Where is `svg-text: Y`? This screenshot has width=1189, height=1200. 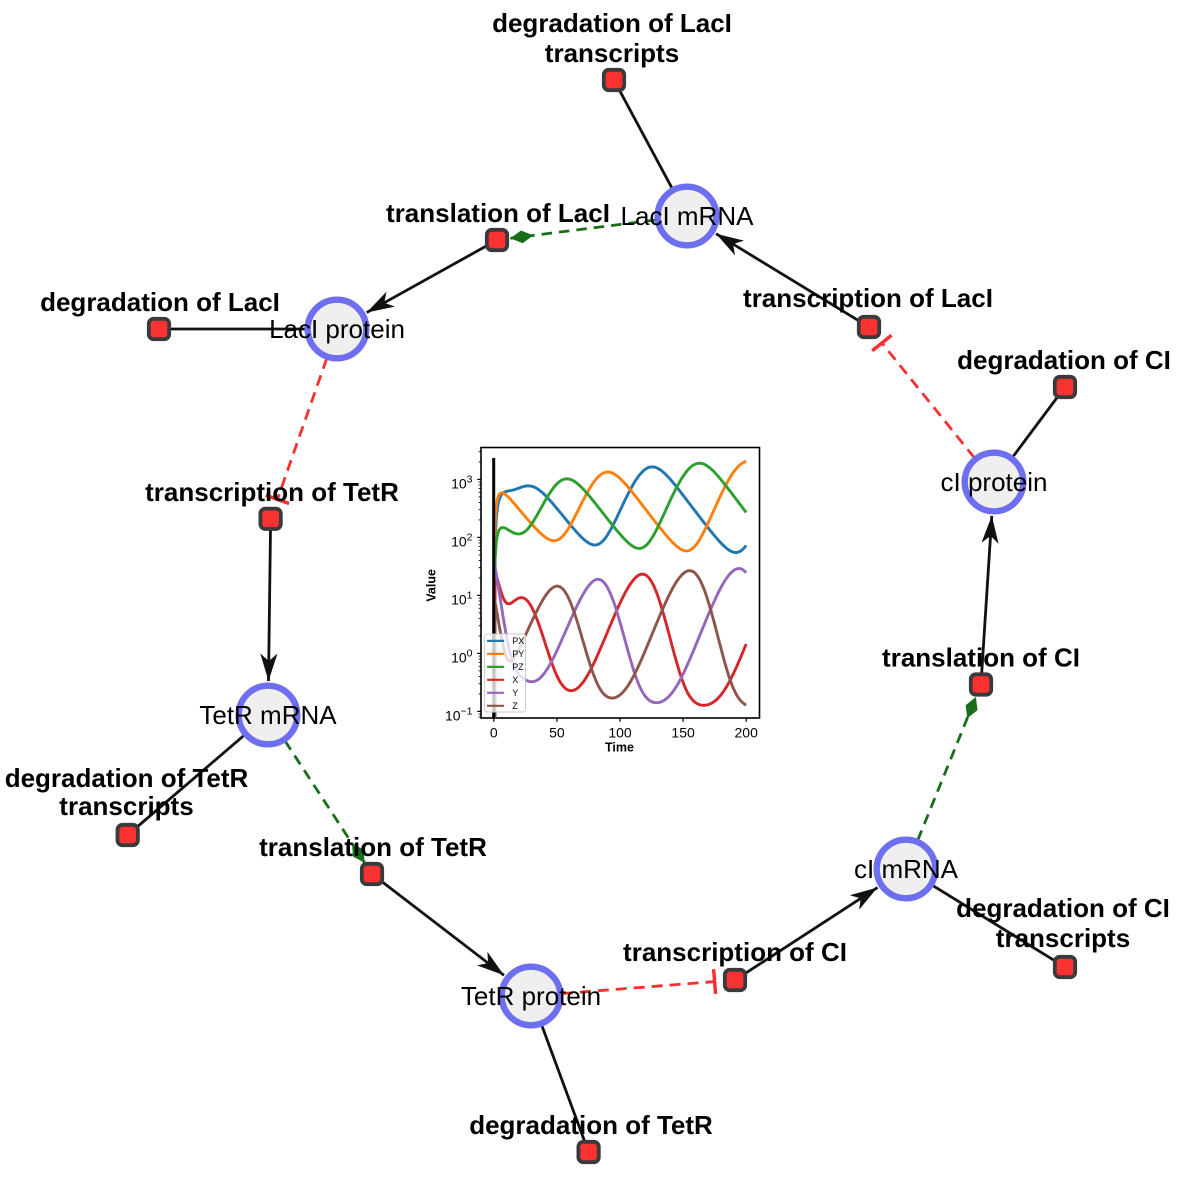 svg-text: Y is located at coordinates (515, 693).